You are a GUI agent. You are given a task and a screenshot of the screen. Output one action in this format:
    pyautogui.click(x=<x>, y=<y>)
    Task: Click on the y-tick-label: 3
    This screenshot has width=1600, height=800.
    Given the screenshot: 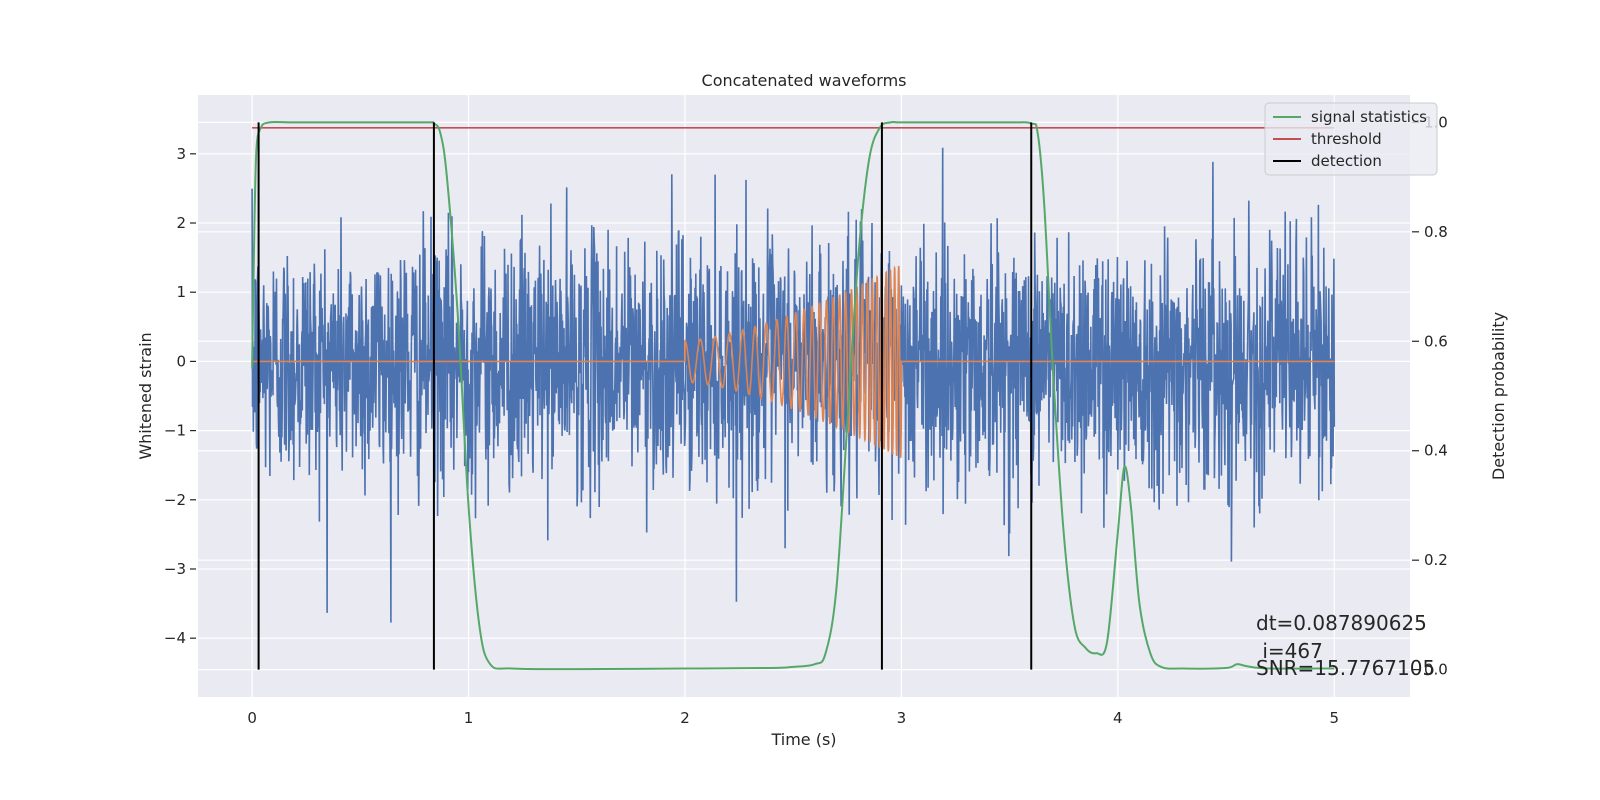 What is the action you would take?
    pyautogui.click(x=181, y=154)
    